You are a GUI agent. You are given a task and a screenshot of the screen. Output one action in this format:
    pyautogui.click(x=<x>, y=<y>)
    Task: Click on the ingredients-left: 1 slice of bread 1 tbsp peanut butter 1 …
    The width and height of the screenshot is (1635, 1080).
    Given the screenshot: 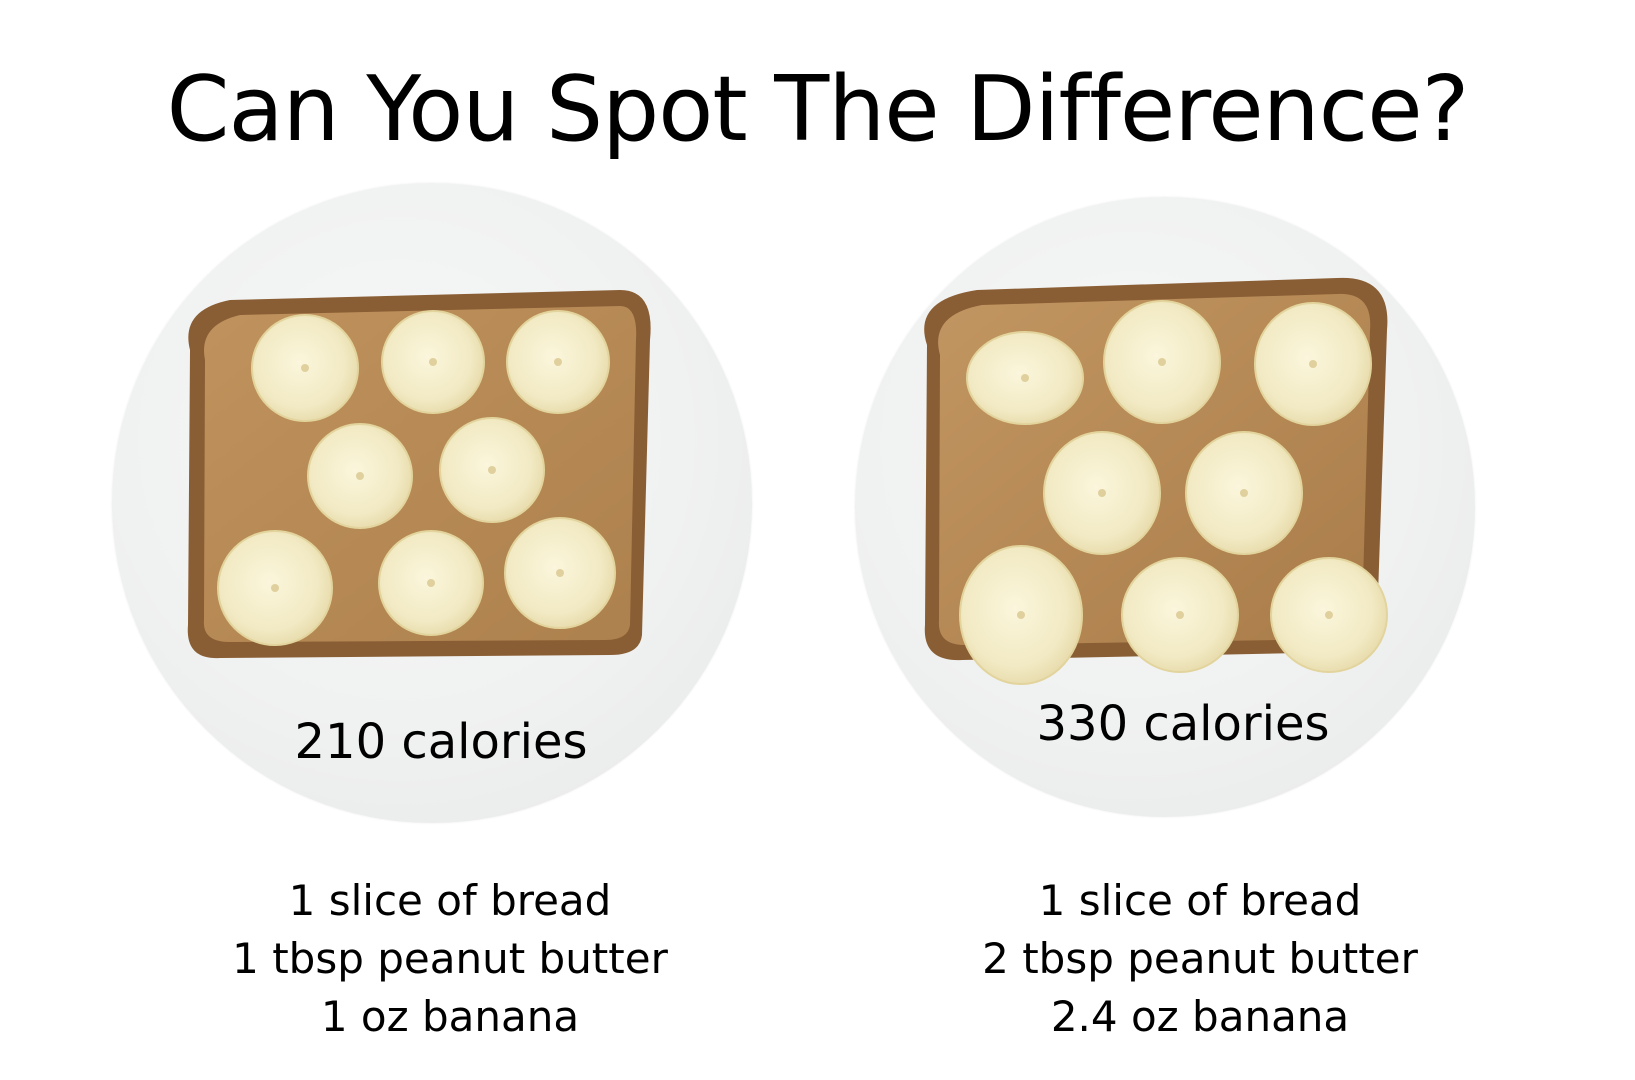 What is the action you would take?
    pyautogui.click(x=450, y=959)
    